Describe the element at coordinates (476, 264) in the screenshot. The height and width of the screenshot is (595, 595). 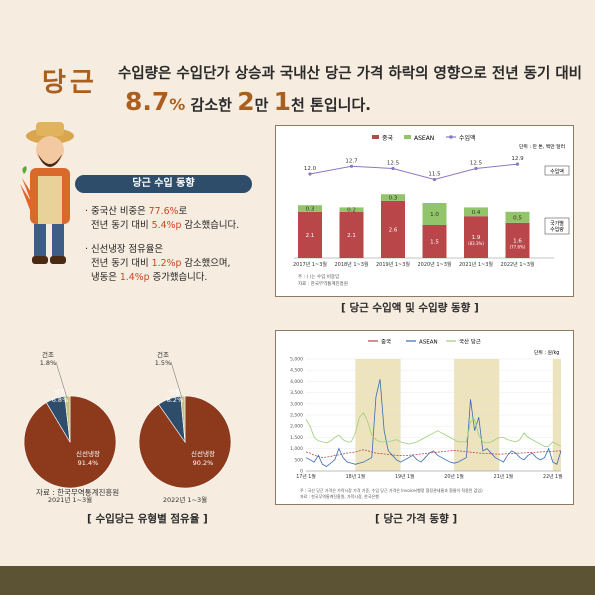
I see `bar-xtick: 2021년 1~3월` at that location.